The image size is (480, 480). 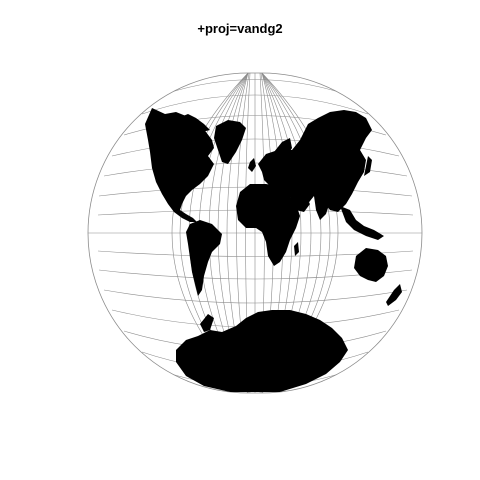 What do you see at coordinates (315, 161) in the screenshot?
I see `eurasia` at bounding box center [315, 161].